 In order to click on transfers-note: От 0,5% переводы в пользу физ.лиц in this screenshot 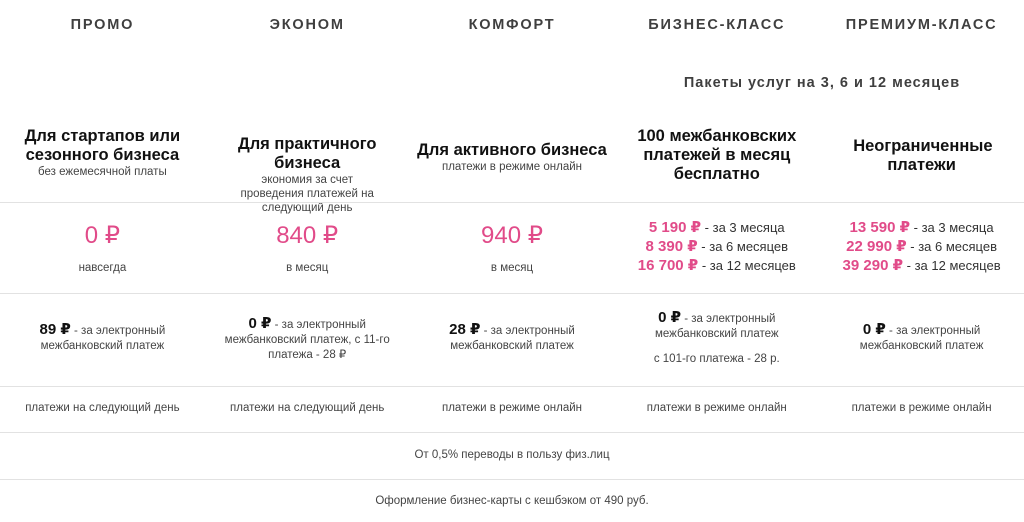, I will do `click(512, 455)`.